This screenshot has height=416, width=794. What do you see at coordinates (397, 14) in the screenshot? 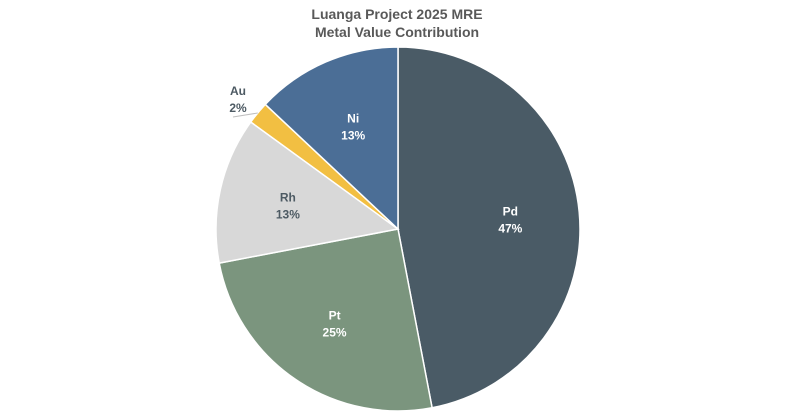
I see `chart-title-line1: Luanga Project 2025 MRE` at bounding box center [397, 14].